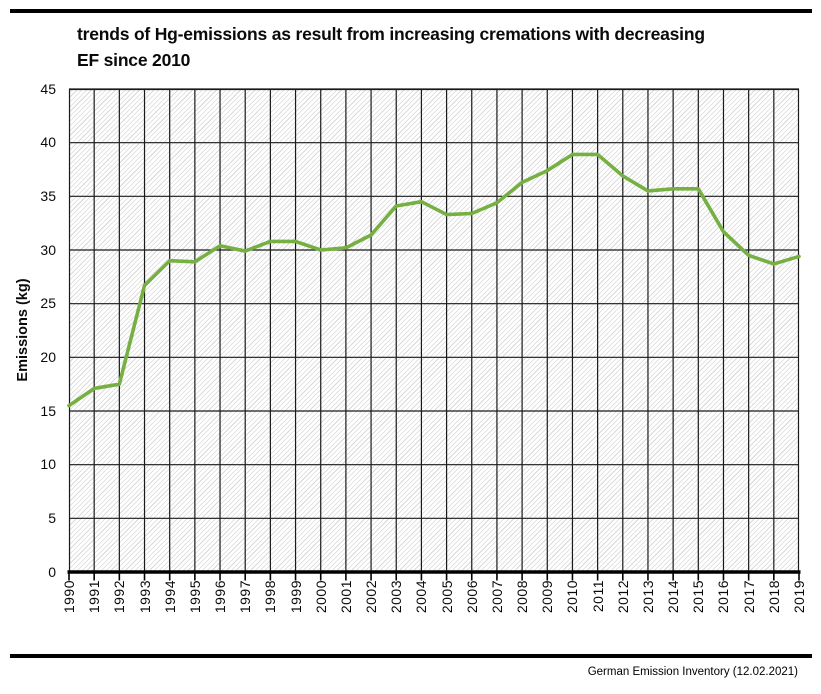 The width and height of the screenshot is (821, 694). What do you see at coordinates (48, 88) in the screenshot?
I see `y-tick-label: 45` at bounding box center [48, 88].